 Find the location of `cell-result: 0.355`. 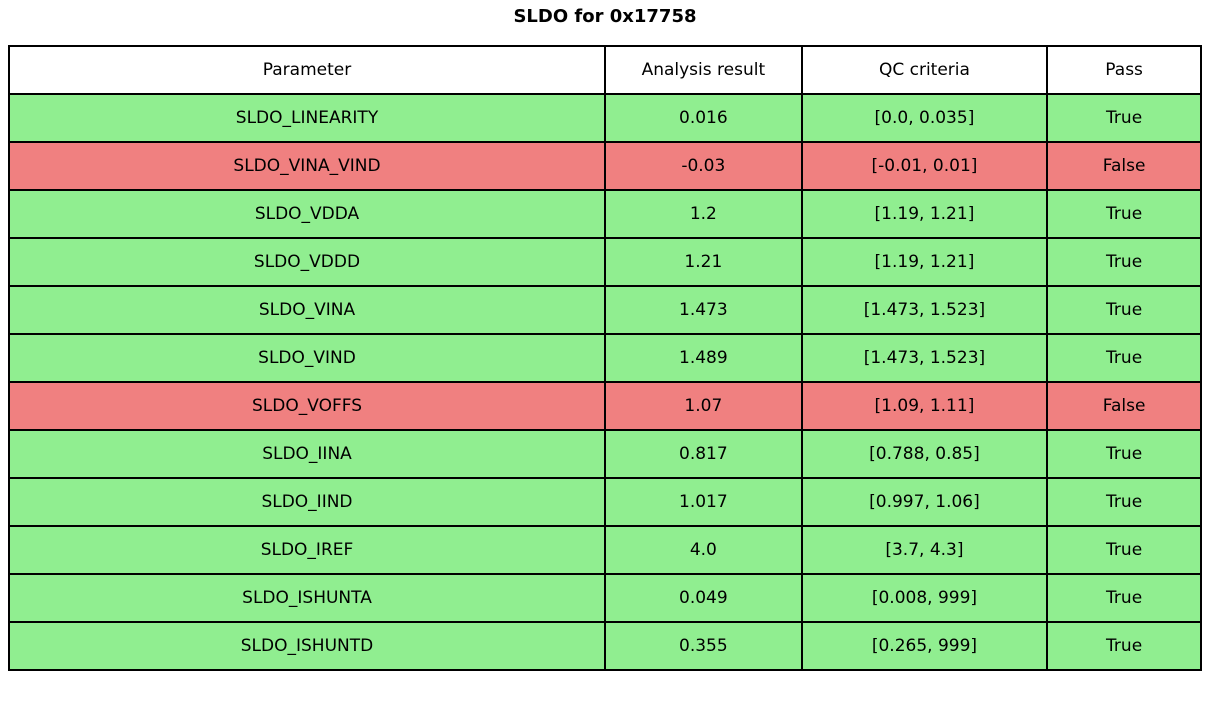

cell-result: 0.355 is located at coordinates (703, 646).